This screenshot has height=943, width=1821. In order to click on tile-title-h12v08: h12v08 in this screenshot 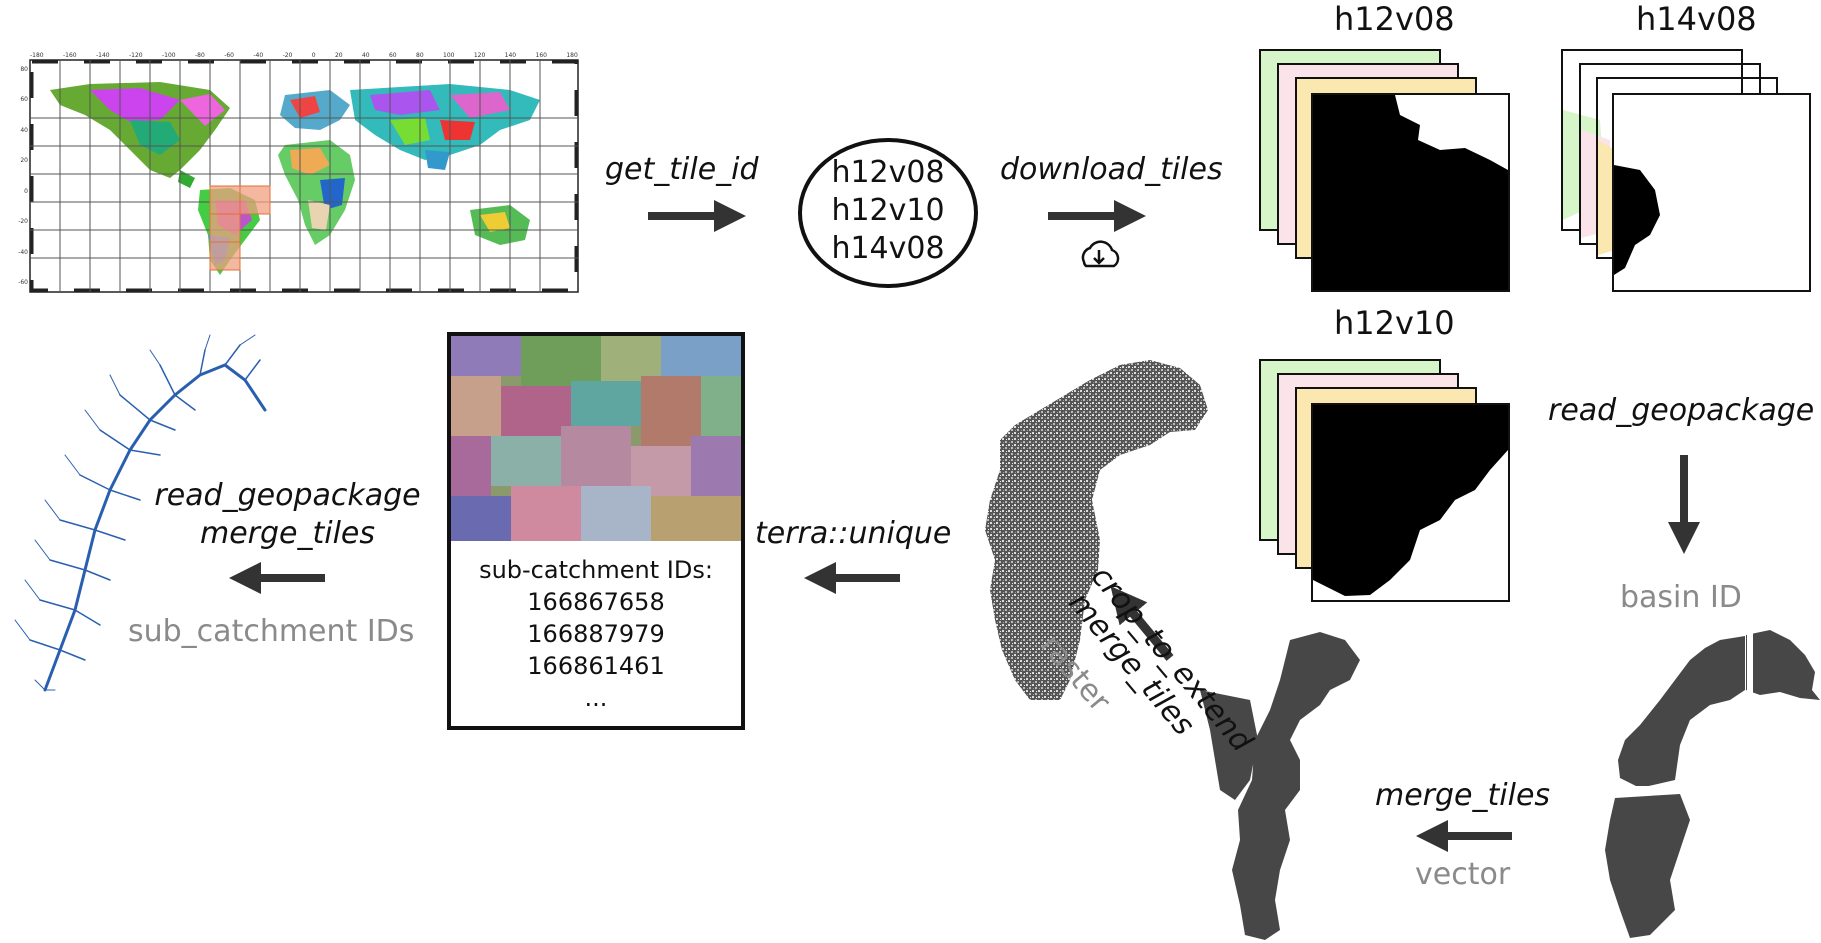, I will do `click(1394, 19)`.